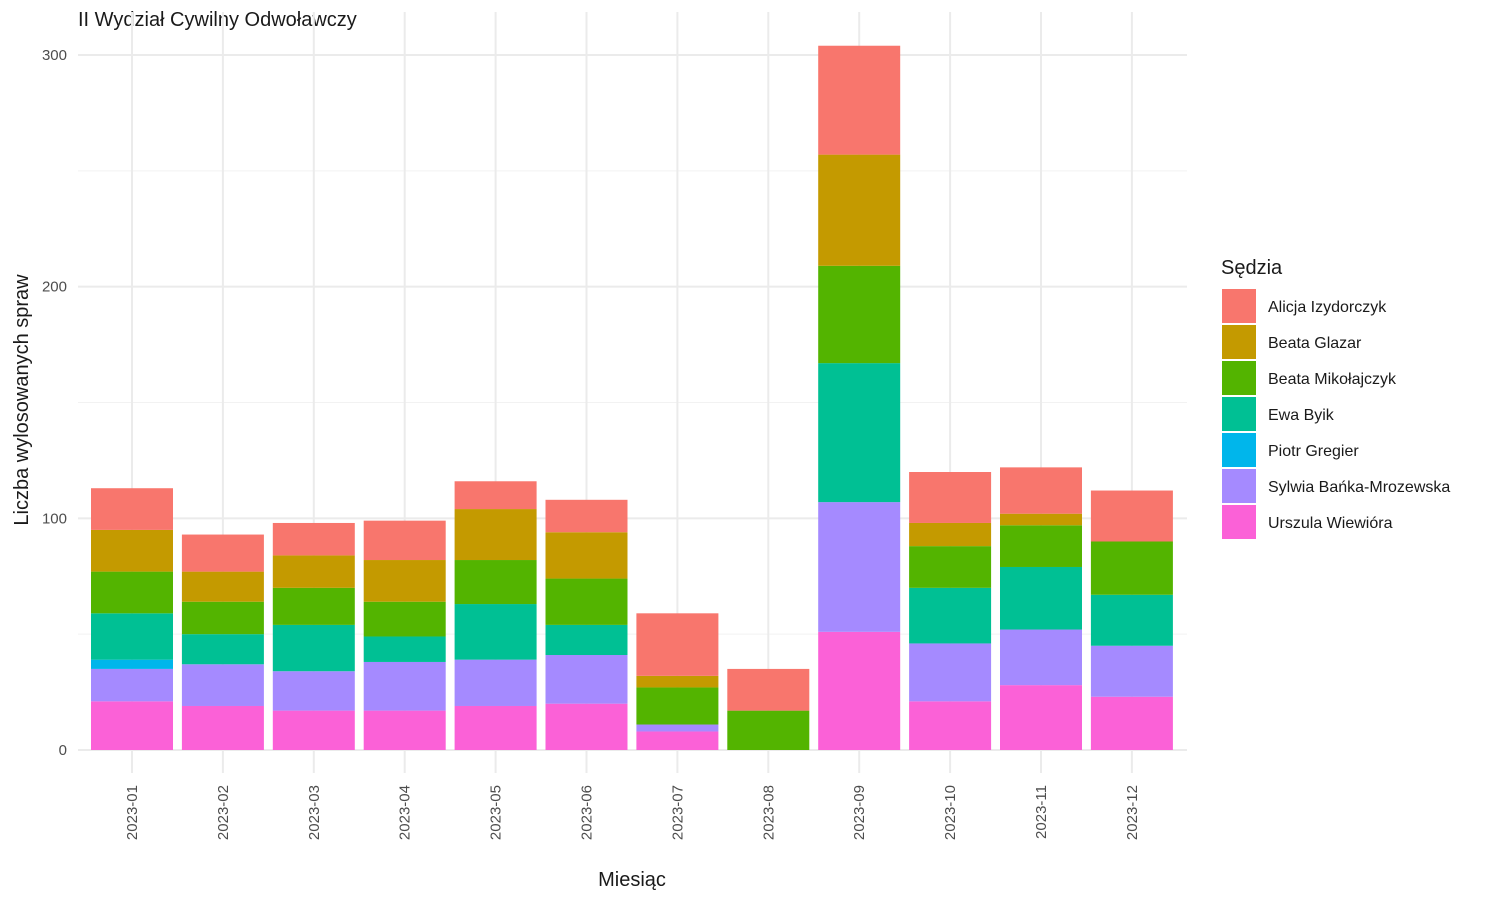 The image size is (1500, 900). Describe the element at coordinates (314, 812) in the screenshot. I see `x-tick-label: 2023-03` at that location.